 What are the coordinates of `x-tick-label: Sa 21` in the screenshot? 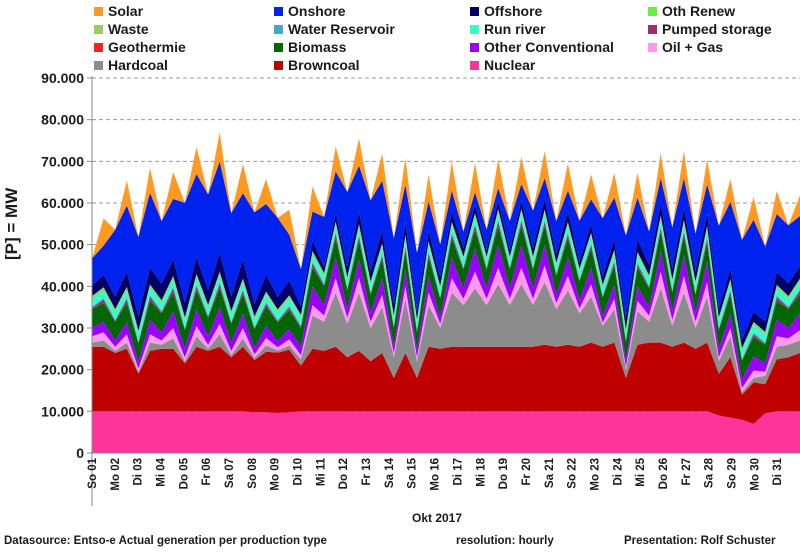 It's located at (550, 472).